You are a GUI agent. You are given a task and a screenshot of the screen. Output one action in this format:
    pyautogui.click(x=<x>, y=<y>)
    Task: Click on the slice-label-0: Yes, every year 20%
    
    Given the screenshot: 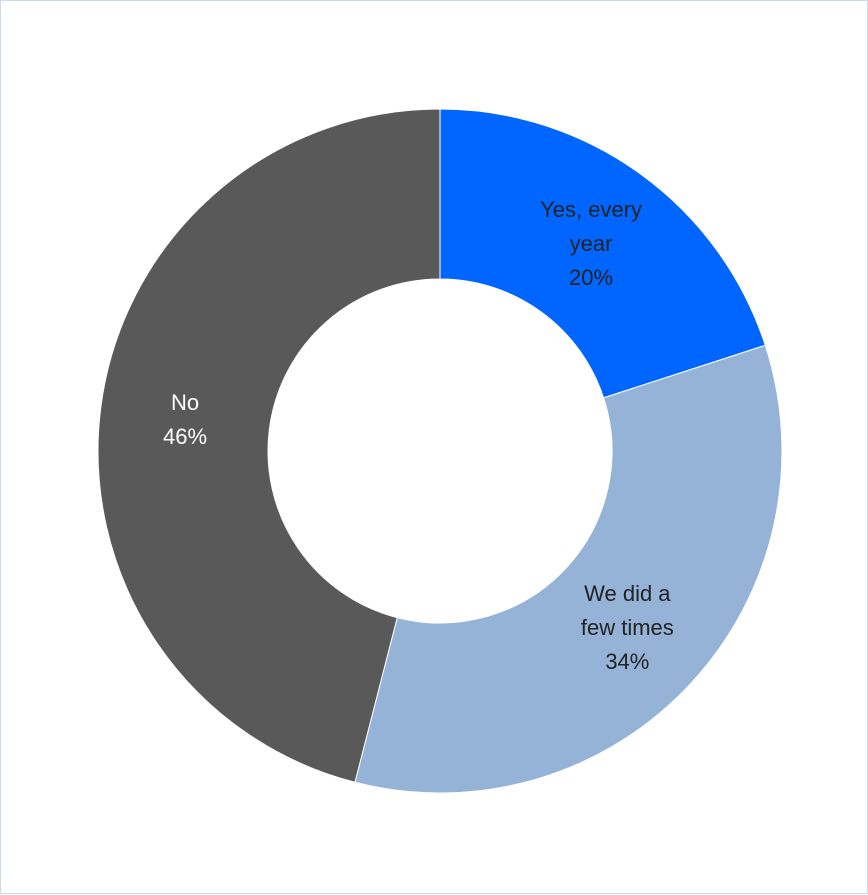 What is the action you would take?
    pyautogui.click(x=591, y=243)
    